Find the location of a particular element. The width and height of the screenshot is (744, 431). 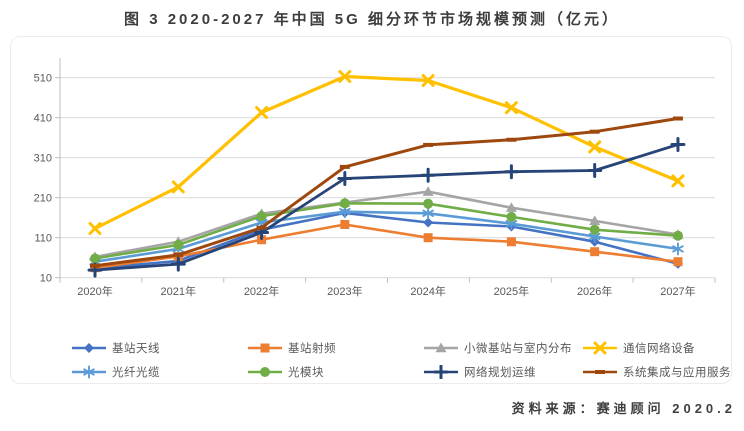

y-axis-label: 110 is located at coordinates (43, 239).